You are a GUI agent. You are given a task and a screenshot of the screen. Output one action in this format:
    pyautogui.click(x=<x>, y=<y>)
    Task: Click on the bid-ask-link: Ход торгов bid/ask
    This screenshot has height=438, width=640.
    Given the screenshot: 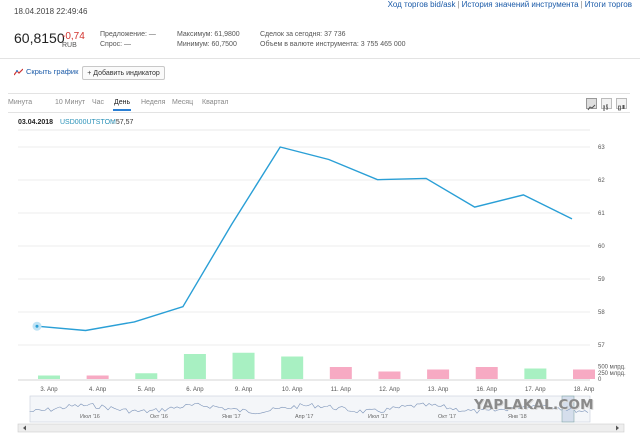 What is the action you would take?
    pyautogui.click(x=421, y=4)
    